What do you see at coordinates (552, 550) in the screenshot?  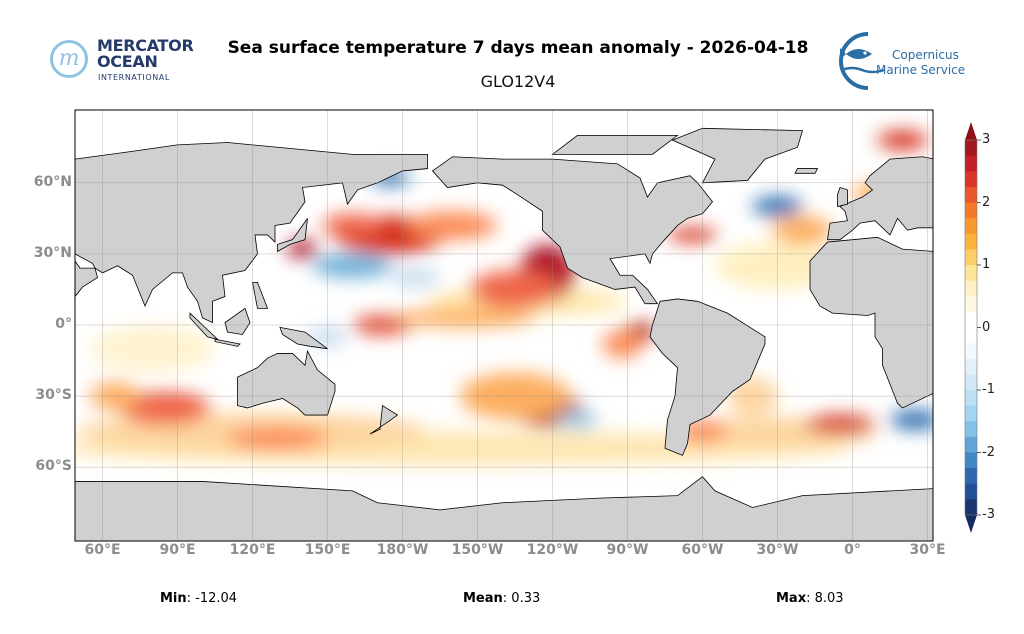 I see `x-tick-label: 120°W` at bounding box center [552, 550].